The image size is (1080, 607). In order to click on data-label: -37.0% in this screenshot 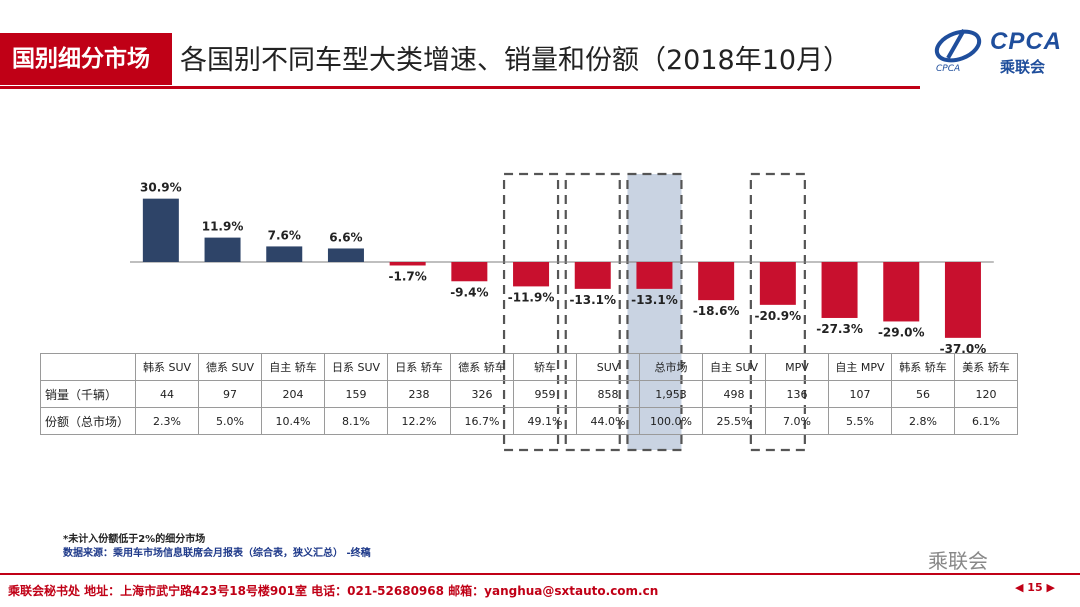, I will do `click(963, 349)`.